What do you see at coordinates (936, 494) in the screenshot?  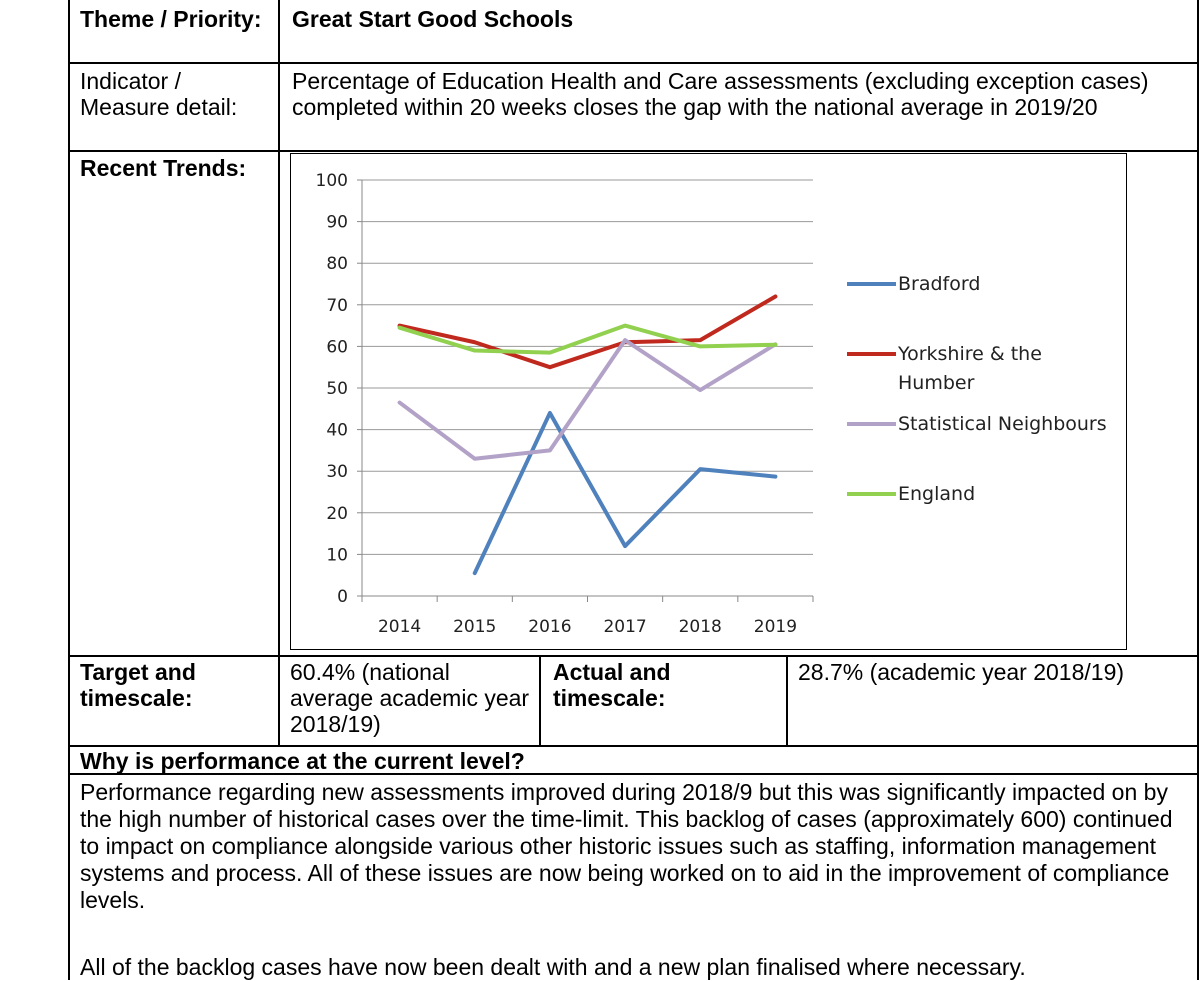 I see `legend-label-england: England` at bounding box center [936, 494].